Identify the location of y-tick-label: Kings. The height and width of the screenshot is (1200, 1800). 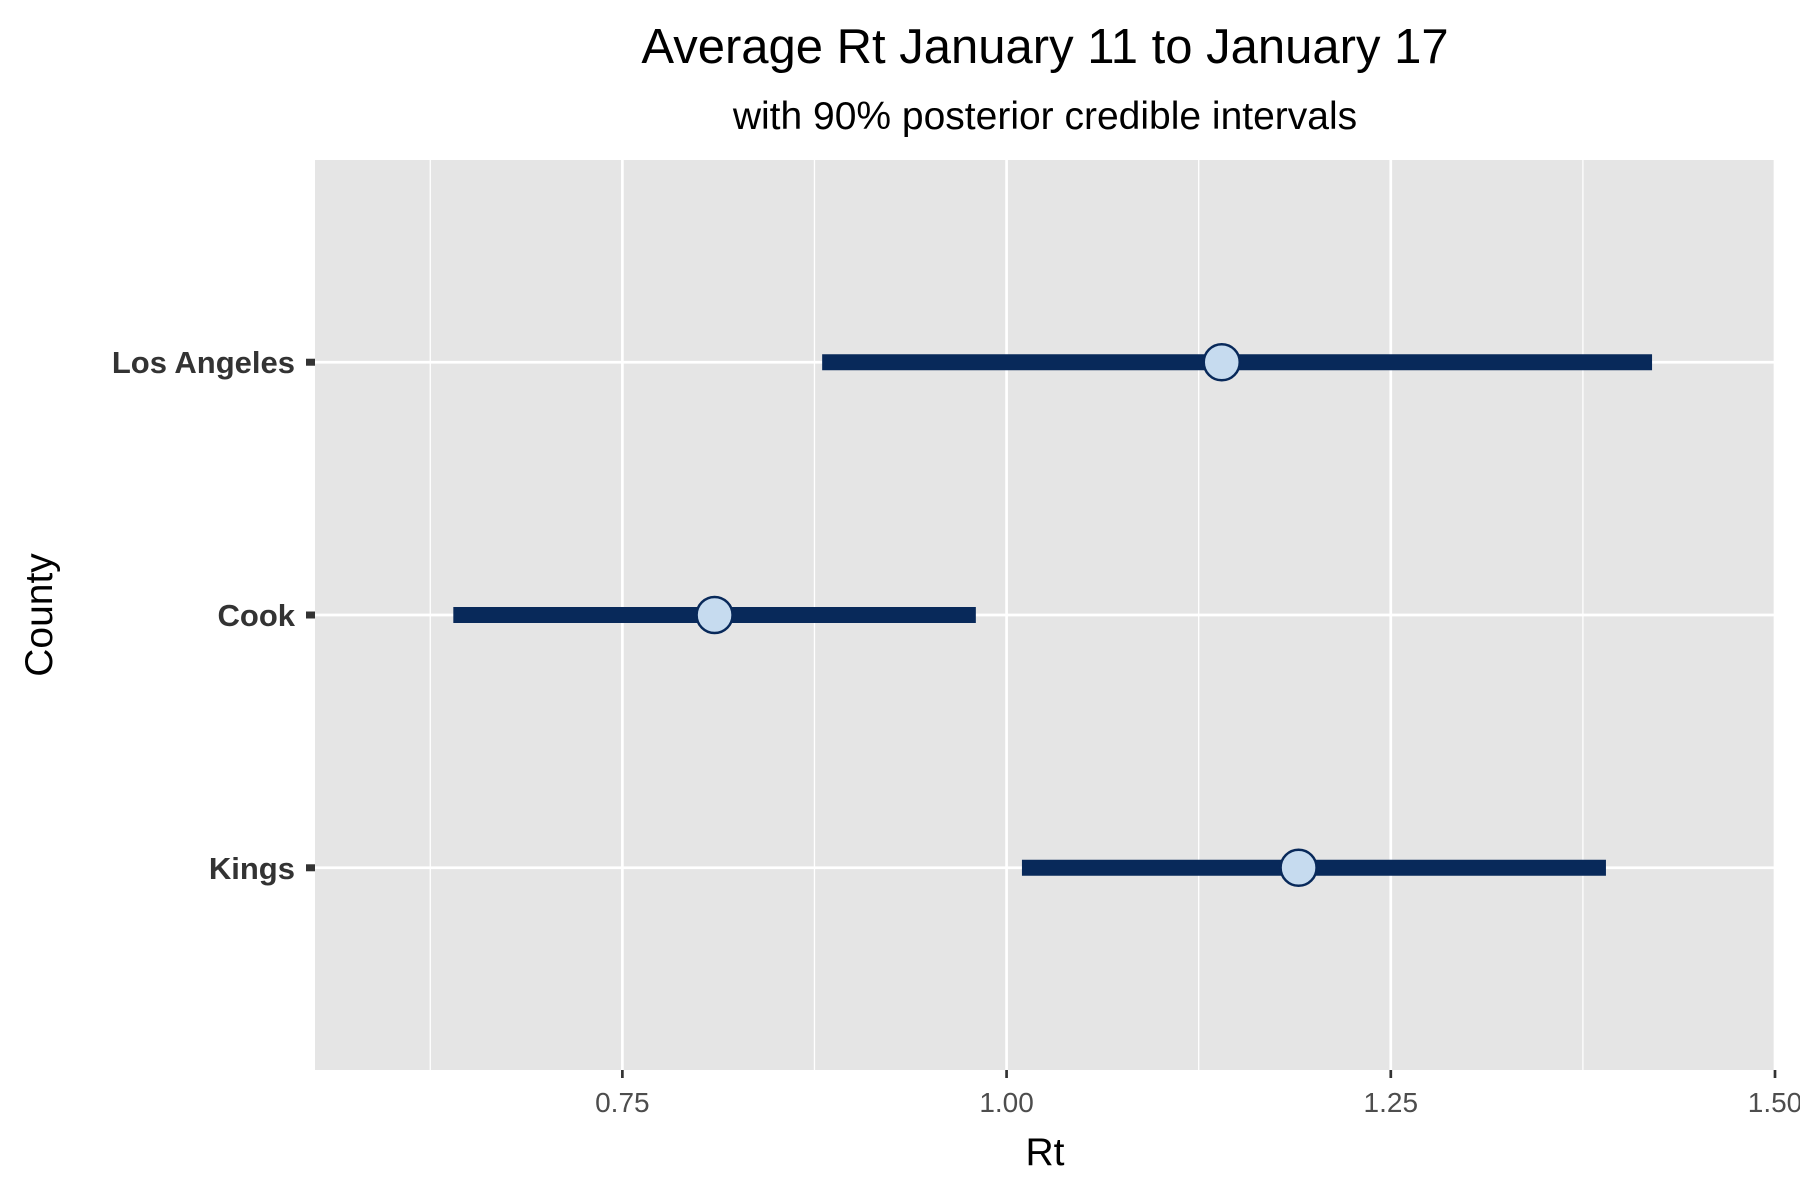
(252, 868).